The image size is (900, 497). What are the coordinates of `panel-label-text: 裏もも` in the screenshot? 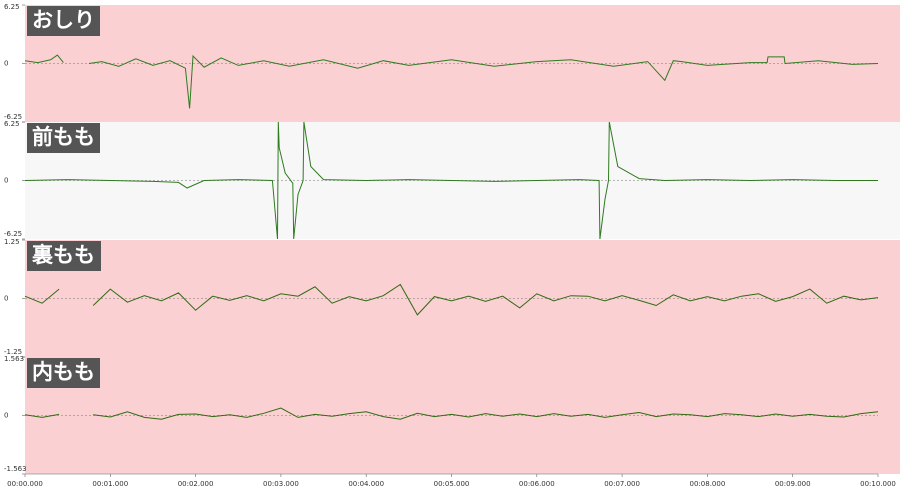 It's located at (63, 255).